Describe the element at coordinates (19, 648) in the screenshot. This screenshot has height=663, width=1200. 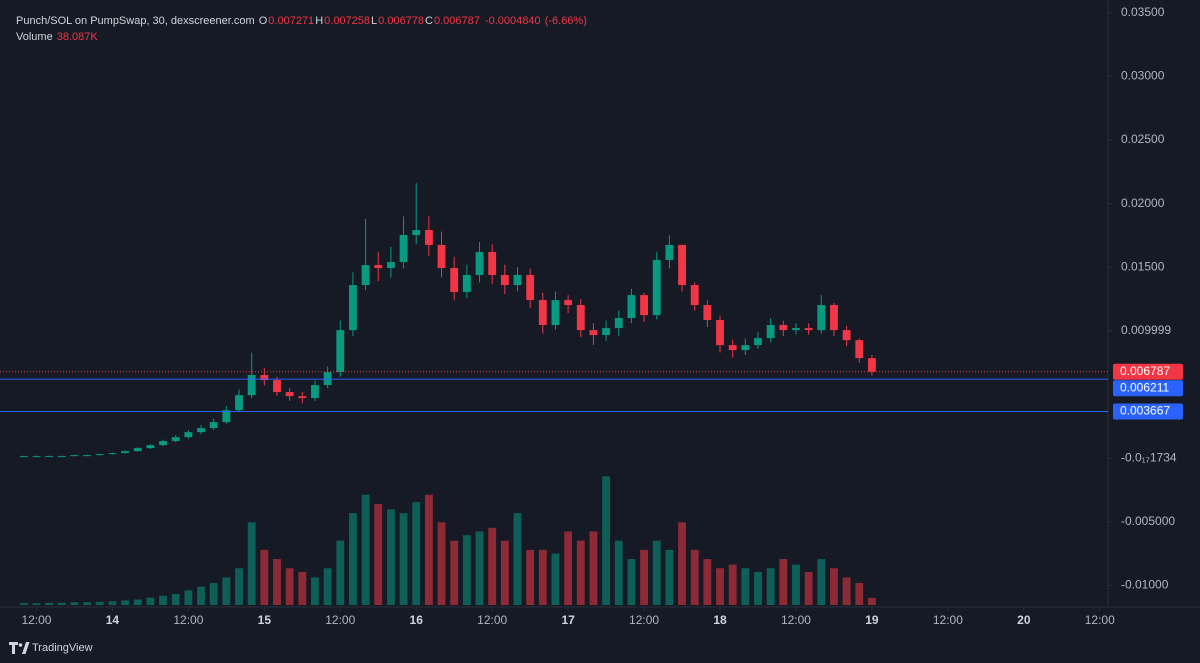
I see `tradingview-logo` at that location.